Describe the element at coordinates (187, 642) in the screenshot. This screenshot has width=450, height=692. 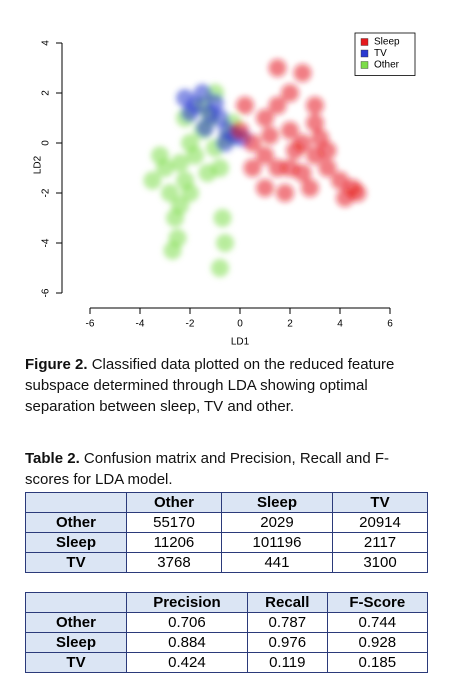
I see `table-cell: 0.884` at that location.